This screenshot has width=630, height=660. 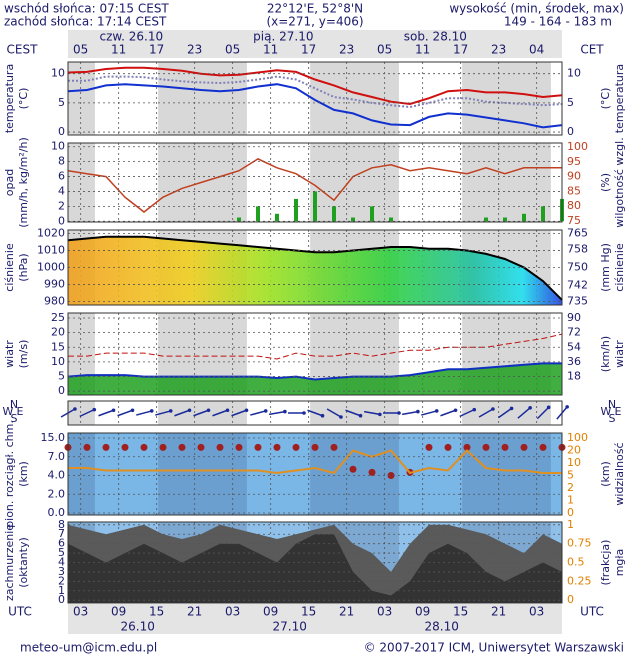 What do you see at coordinates (58, 332) in the screenshot?
I see `y-tick-label: 20` at bounding box center [58, 332].